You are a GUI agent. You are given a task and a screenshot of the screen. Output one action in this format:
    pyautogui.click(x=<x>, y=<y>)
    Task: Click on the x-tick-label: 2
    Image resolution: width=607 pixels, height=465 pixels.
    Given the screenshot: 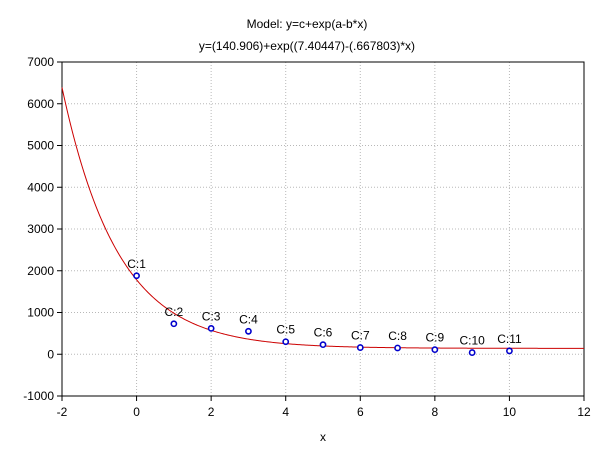 What is the action you would take?
    pyautogui.click(x=211, y=412)
    